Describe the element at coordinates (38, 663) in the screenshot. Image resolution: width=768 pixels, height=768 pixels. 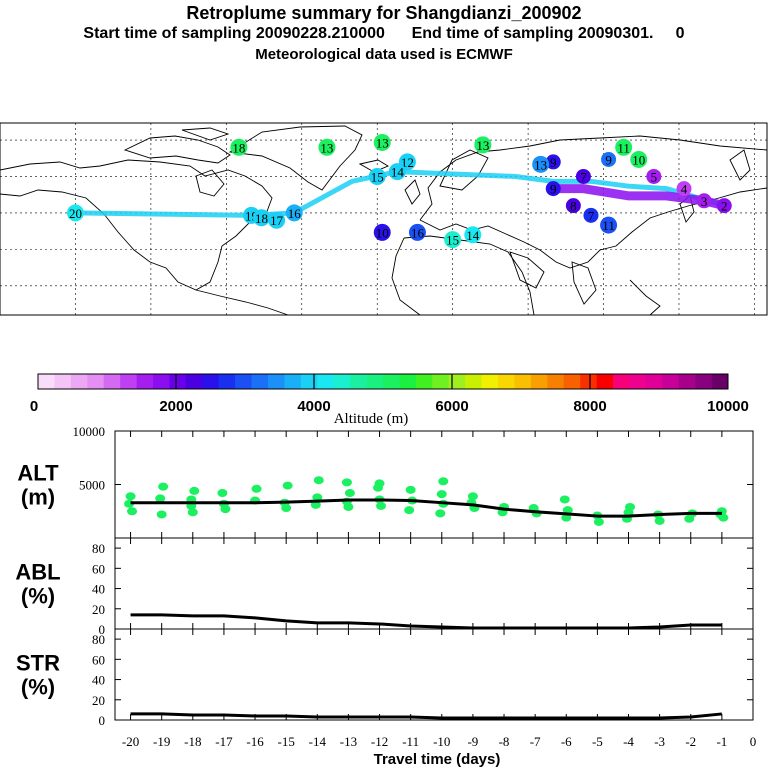
I see `panel-name: STR` at that location.